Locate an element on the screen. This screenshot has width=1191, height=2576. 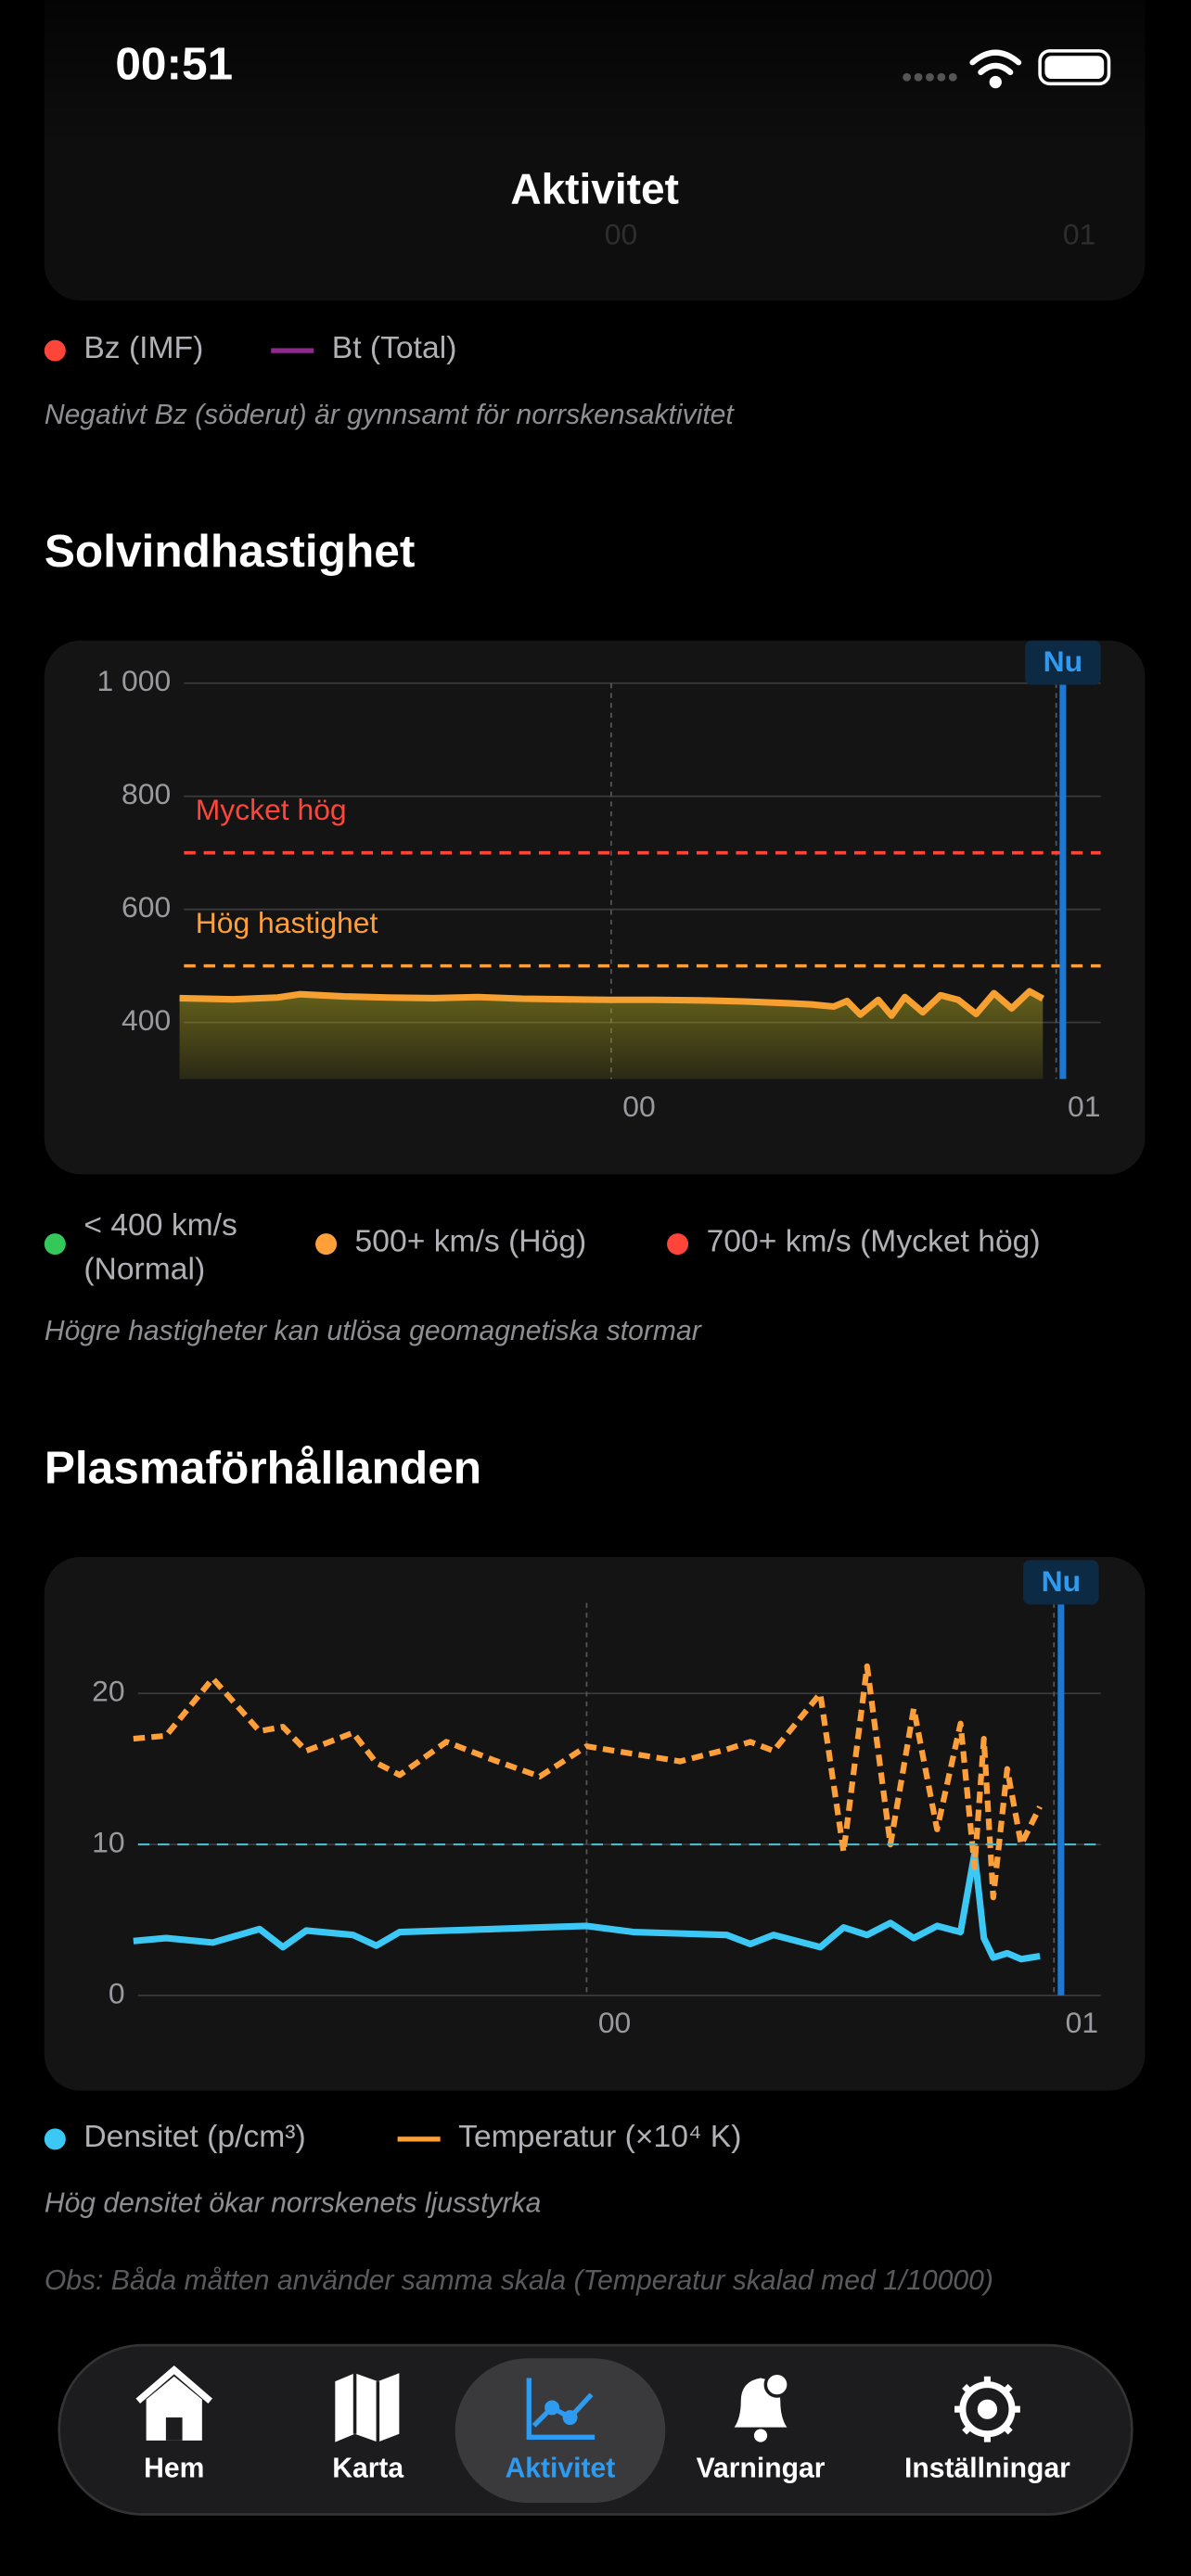
battery-level is located at coordinates (1074, 68).